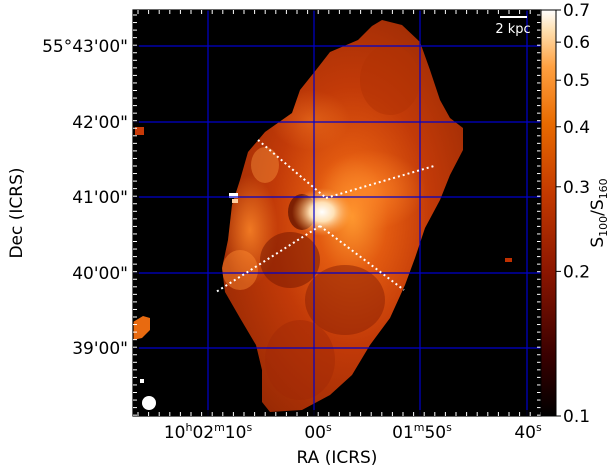 Image resolution: width=611 pixels, height=470 pixels. I want to click on scalebar-label: 2 kpc, so click(512, 29).